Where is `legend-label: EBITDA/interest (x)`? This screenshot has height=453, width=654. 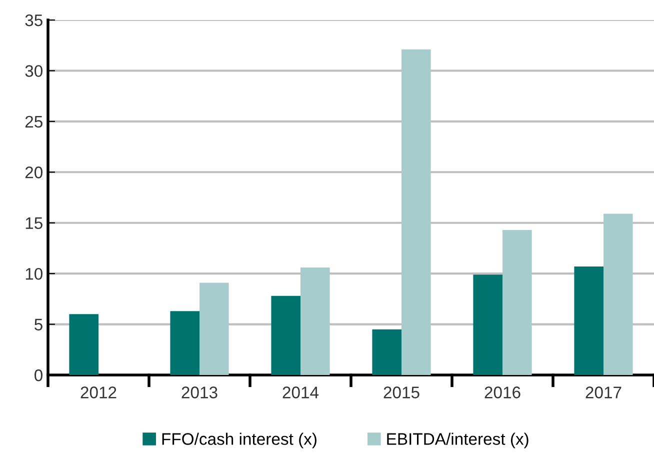 legend-label: EBITDA/interest (x) is located at coordinates (457, 440).